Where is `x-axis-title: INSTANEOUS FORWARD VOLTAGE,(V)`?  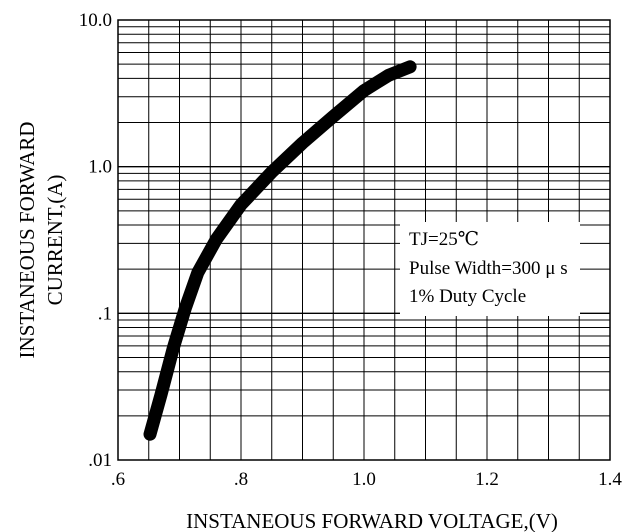
x-axis-title: INSTANEOUS FORWARD VOLTAGE,(V) is located at coordinates (372, 520).